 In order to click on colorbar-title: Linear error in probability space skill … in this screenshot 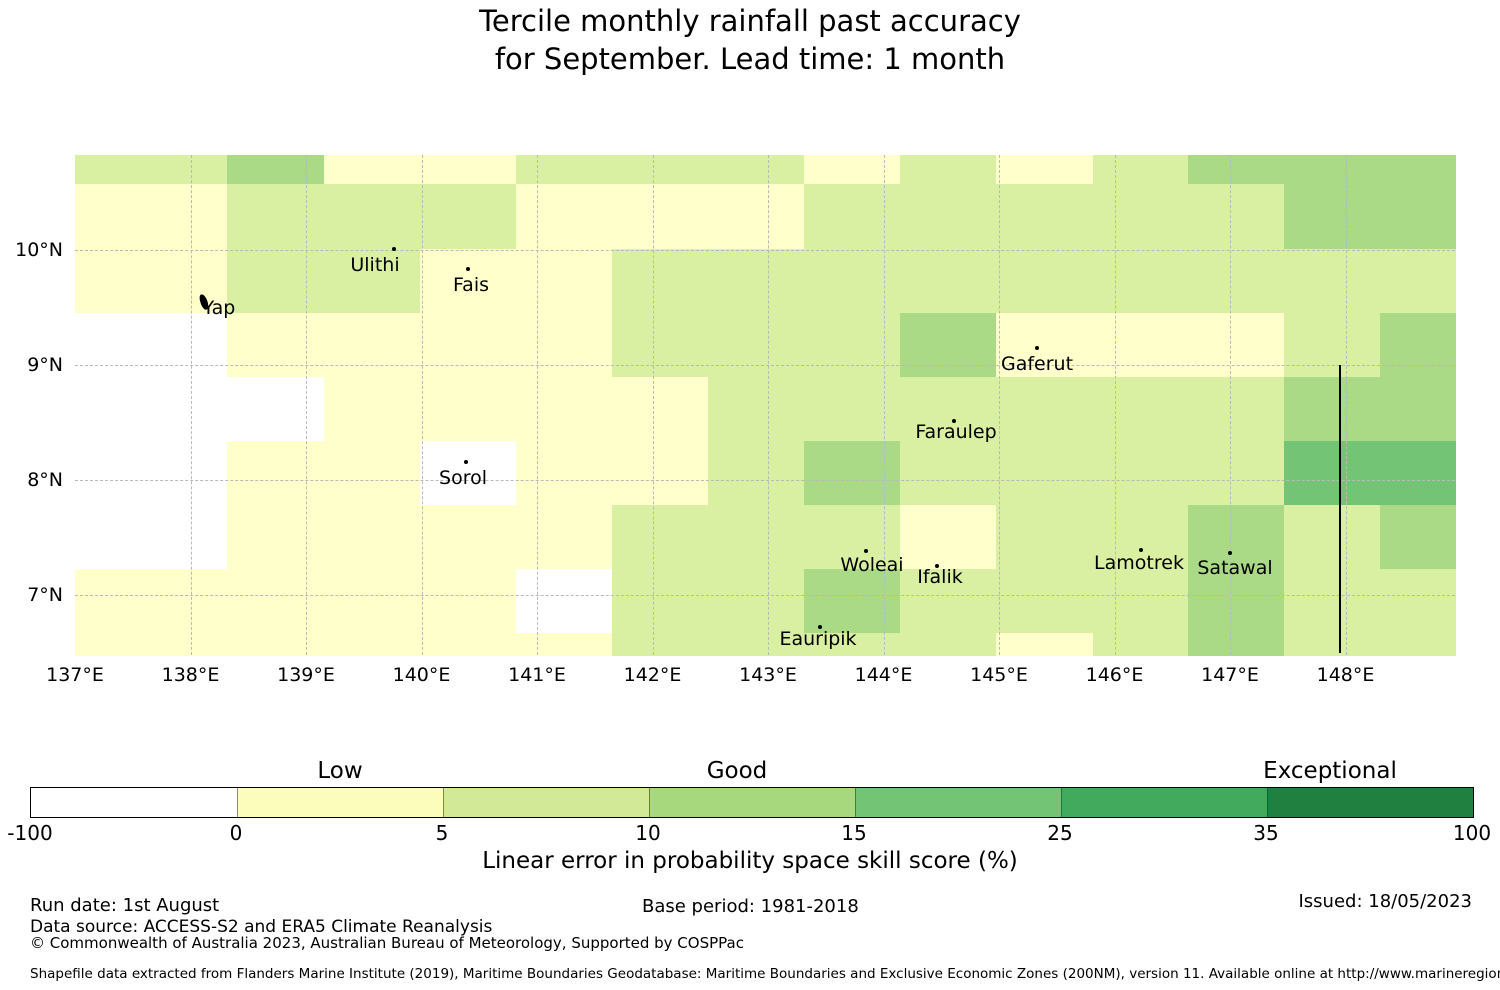, I will do `click(750, 861)`.